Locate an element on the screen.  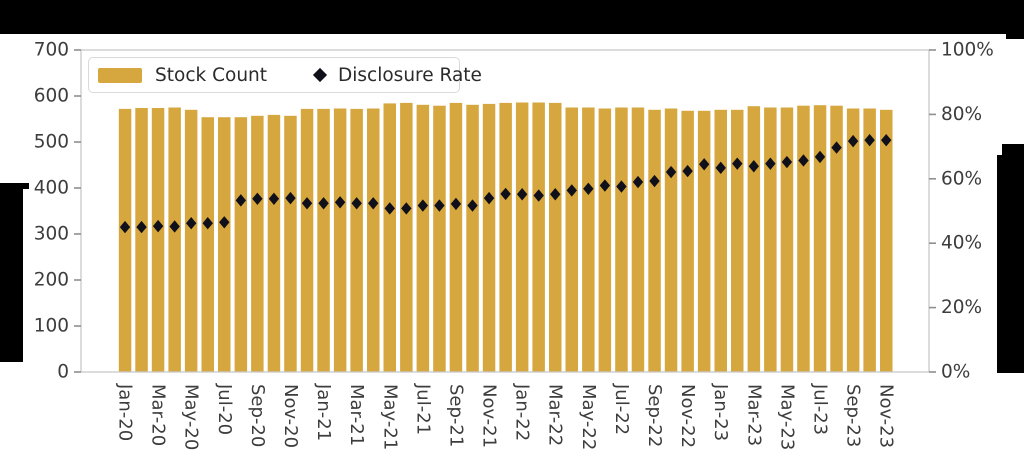
stock-count-swatch is located at coordinates (120, 75).